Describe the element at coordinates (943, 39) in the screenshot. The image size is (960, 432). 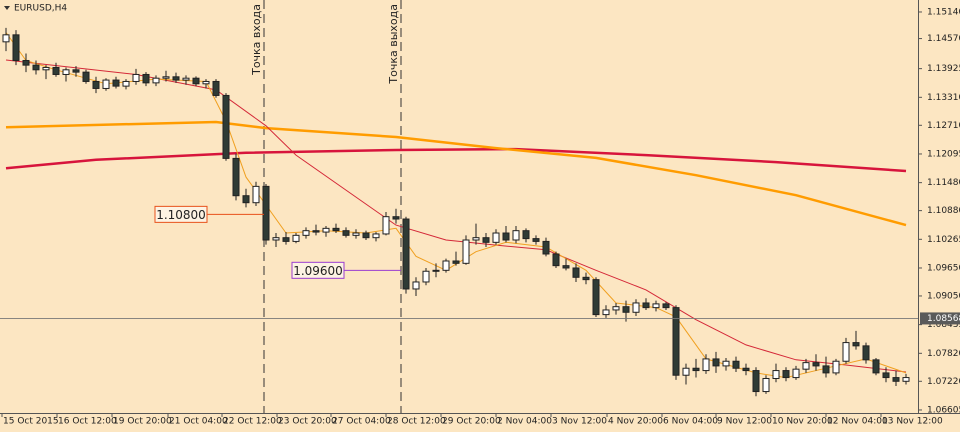
I see `y-tick-label: 1.14570` at that location.